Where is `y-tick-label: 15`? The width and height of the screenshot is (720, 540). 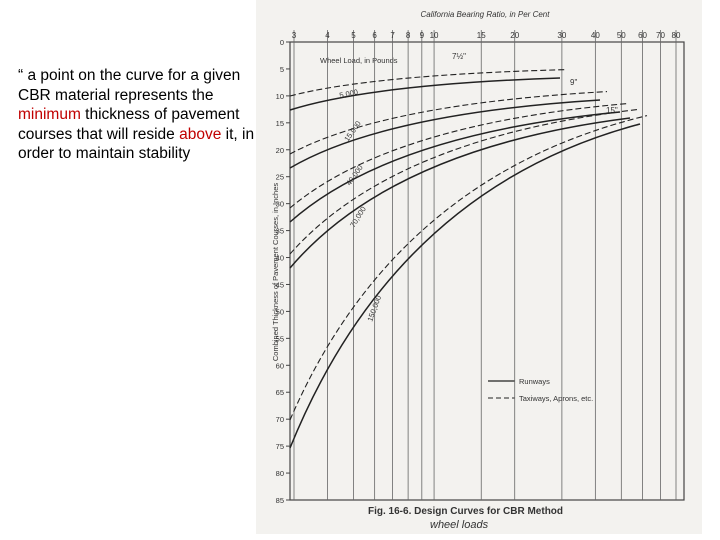 y-tick-label: 15 is located at coordinates (280, 123).